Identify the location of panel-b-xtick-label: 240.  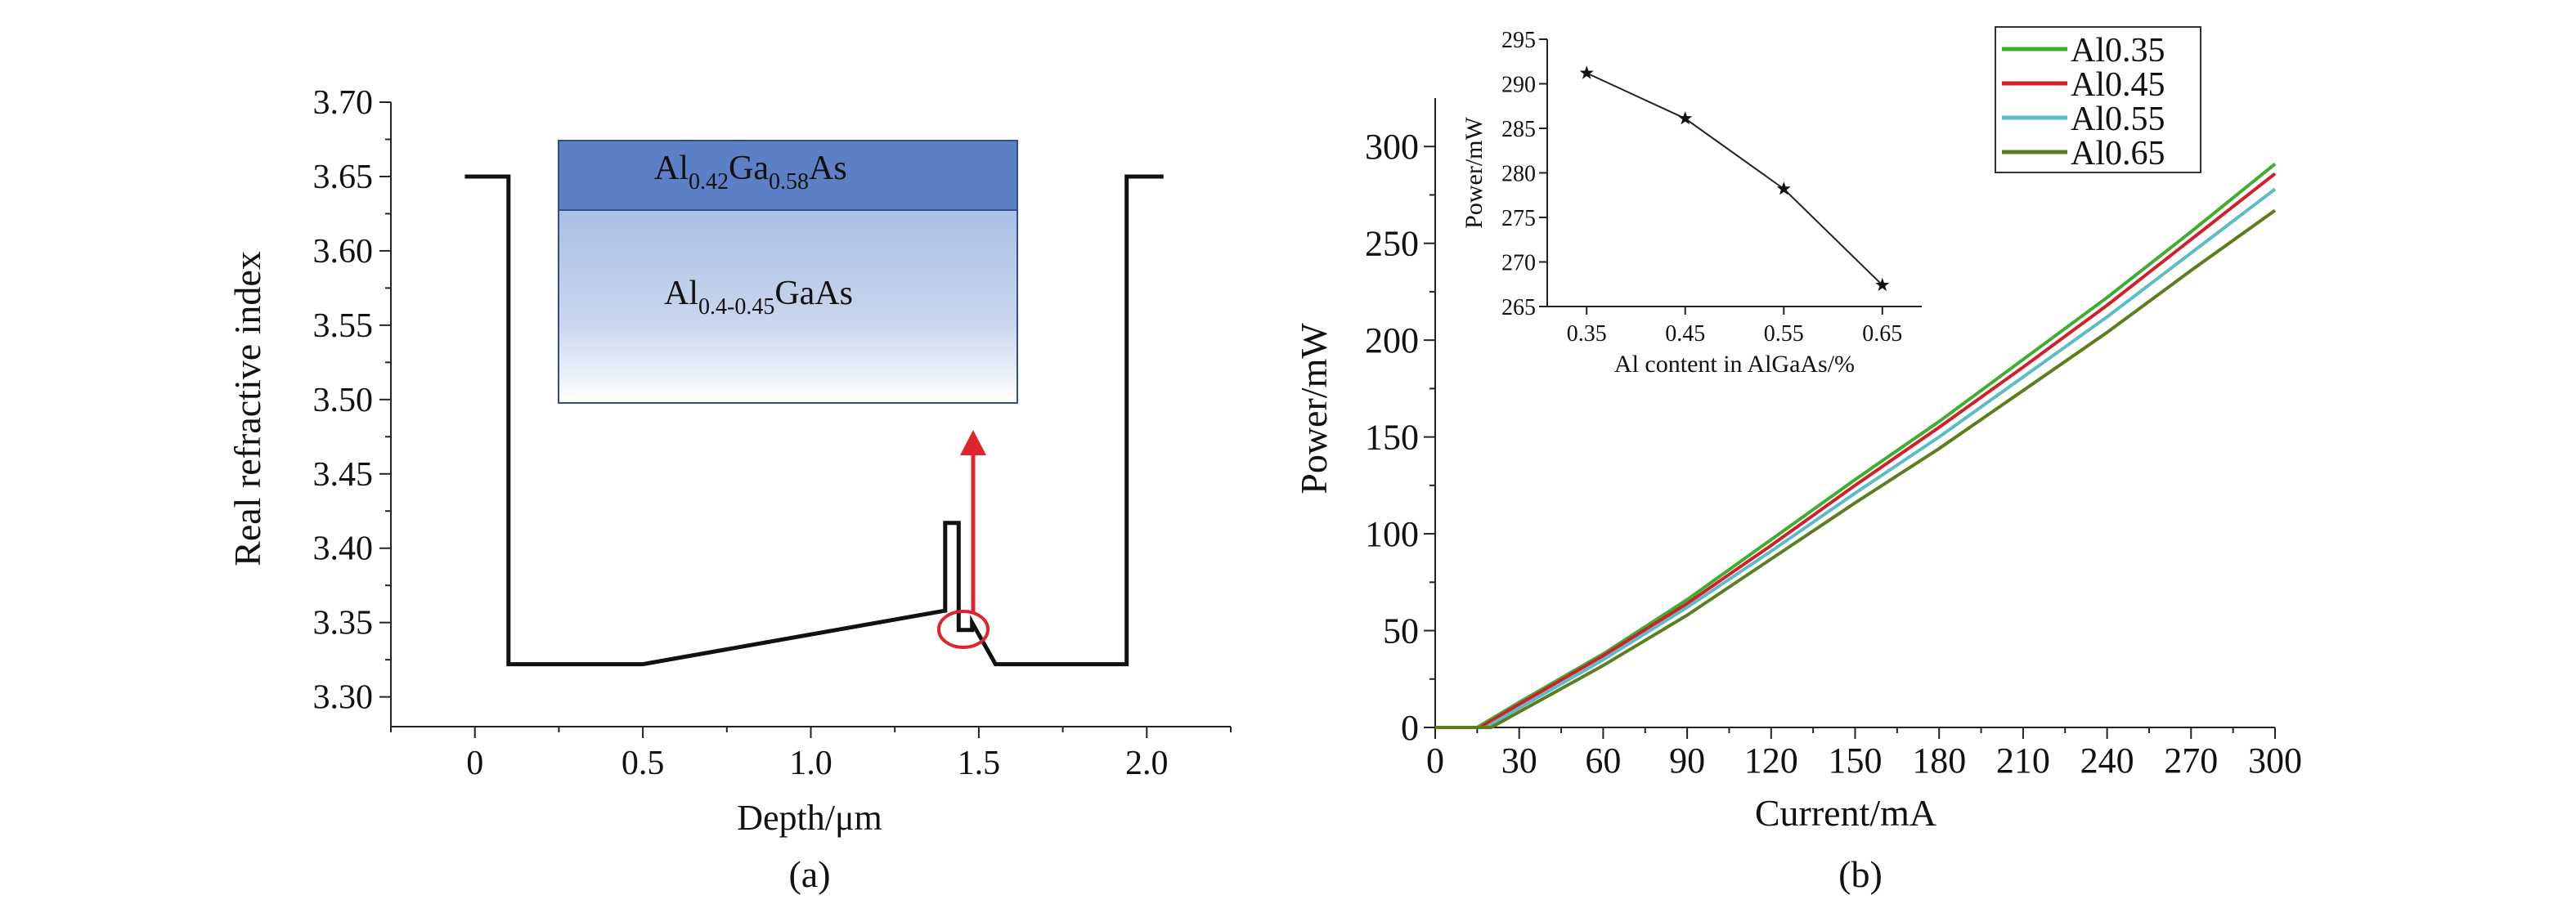
(2107, 761).